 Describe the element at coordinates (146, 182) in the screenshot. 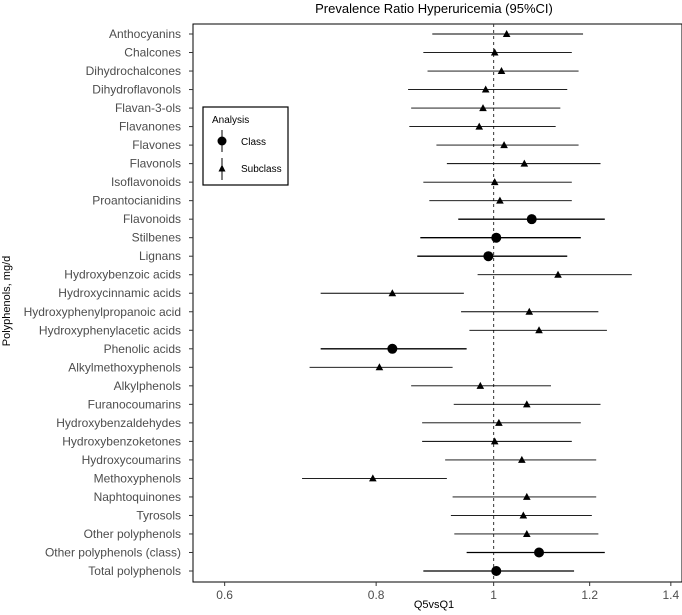

I see `category-label: Isoflavonoids` at that location.